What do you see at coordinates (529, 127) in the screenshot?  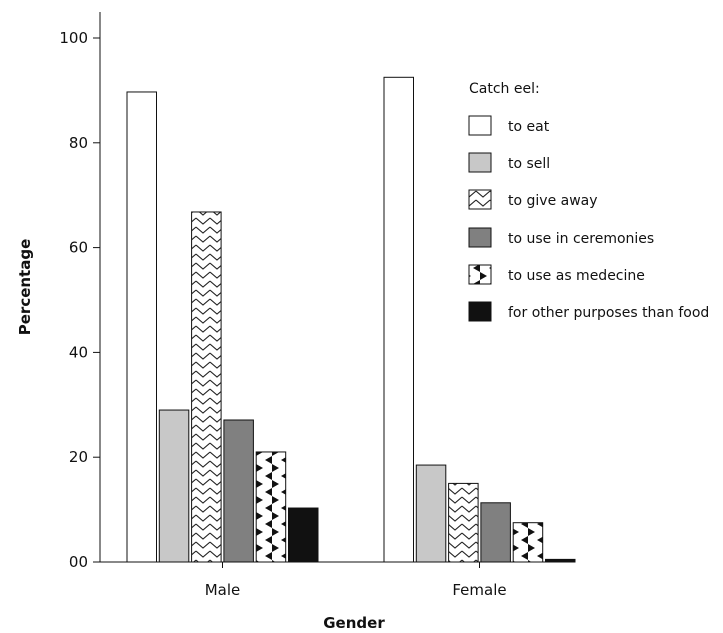 I see `legend-label: to eat` at bounding box center [529, 127].